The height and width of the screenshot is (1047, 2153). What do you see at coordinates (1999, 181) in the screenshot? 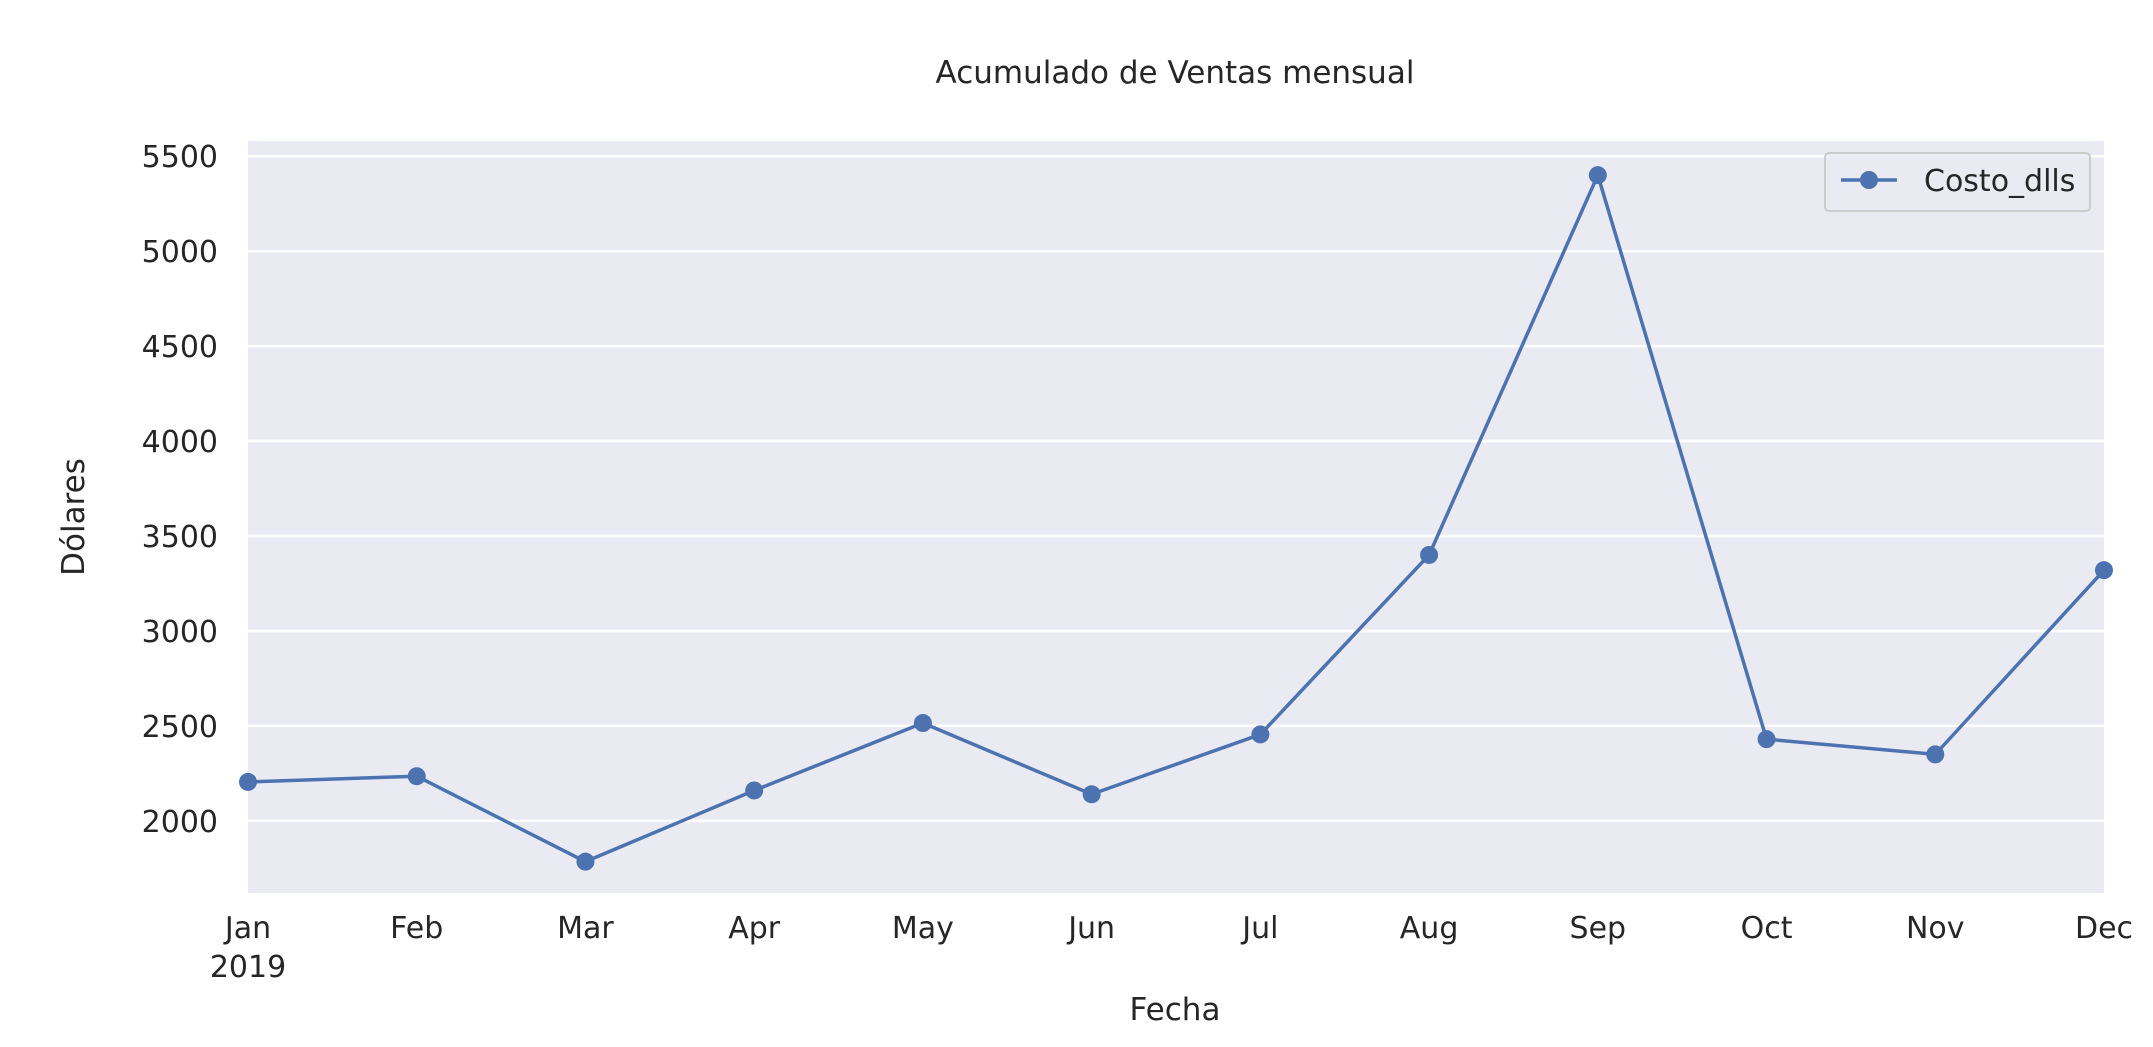
I see `legend-label: Costo_dlls` at bounding box center [1999, 181].